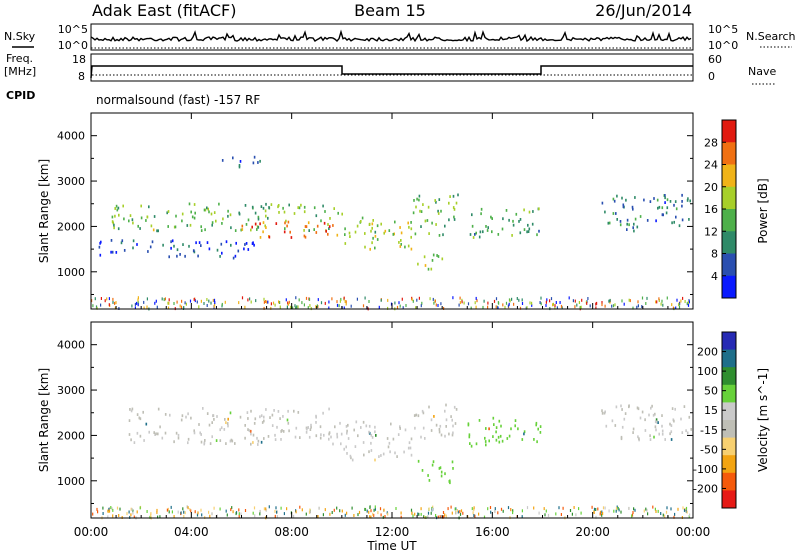 This screenshot has width=800, height=554. I want to click on power-colorbar-tick: 28, so click(711, 142).